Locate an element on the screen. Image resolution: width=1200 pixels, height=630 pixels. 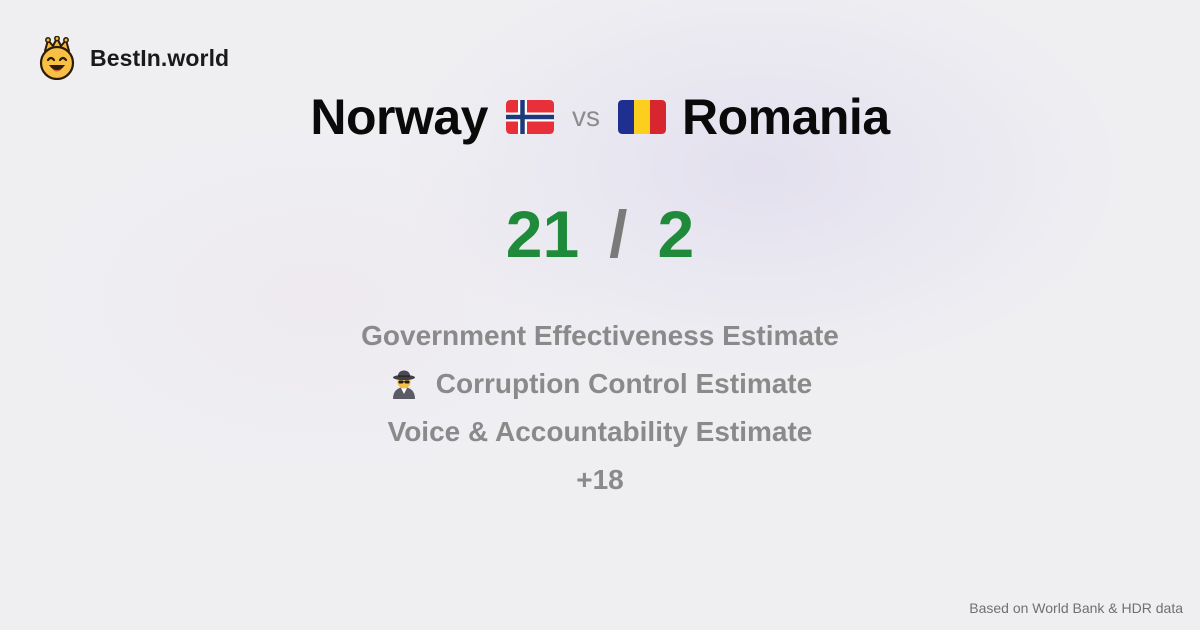
detective-icon is located at coordinates (412, 384).